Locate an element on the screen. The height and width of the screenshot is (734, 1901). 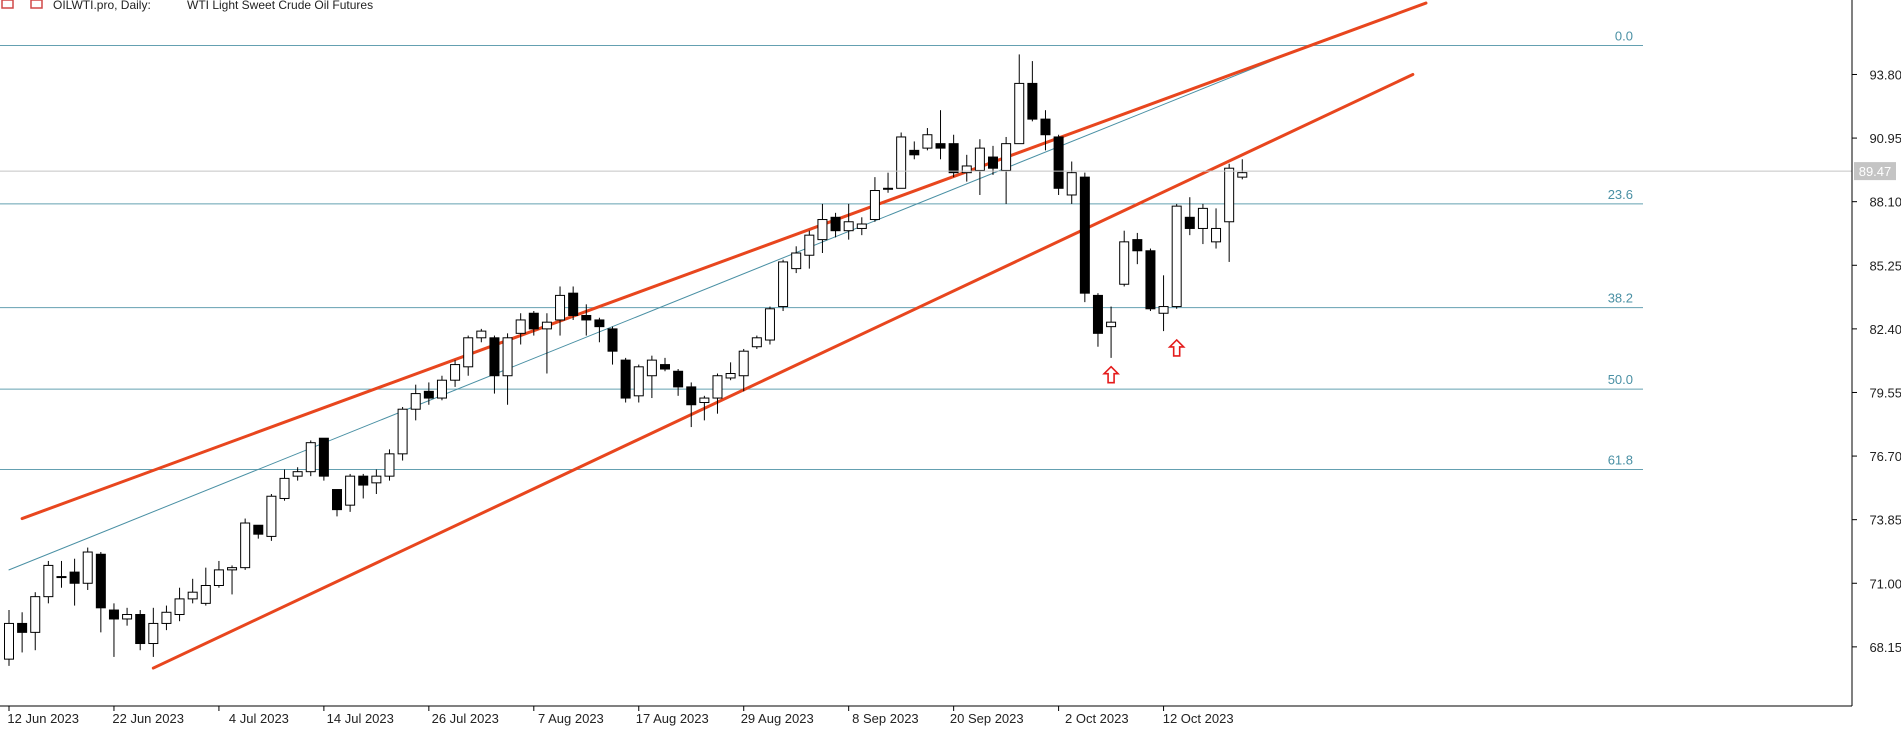
time-tick-label: 8 Sep 2023 is located at coordinates (885, 718).